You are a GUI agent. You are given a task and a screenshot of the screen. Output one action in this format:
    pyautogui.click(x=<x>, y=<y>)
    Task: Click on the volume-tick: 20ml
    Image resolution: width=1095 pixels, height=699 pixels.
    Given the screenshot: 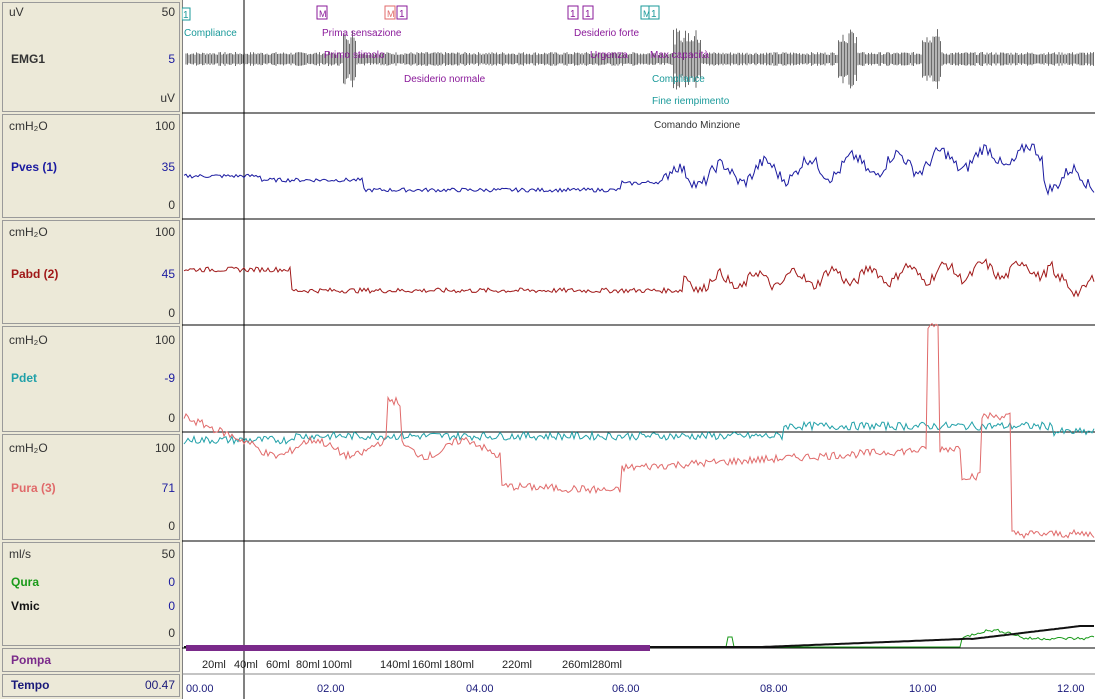 What is the action you would take?
    pyautogui.click(x=214, y=665)
    